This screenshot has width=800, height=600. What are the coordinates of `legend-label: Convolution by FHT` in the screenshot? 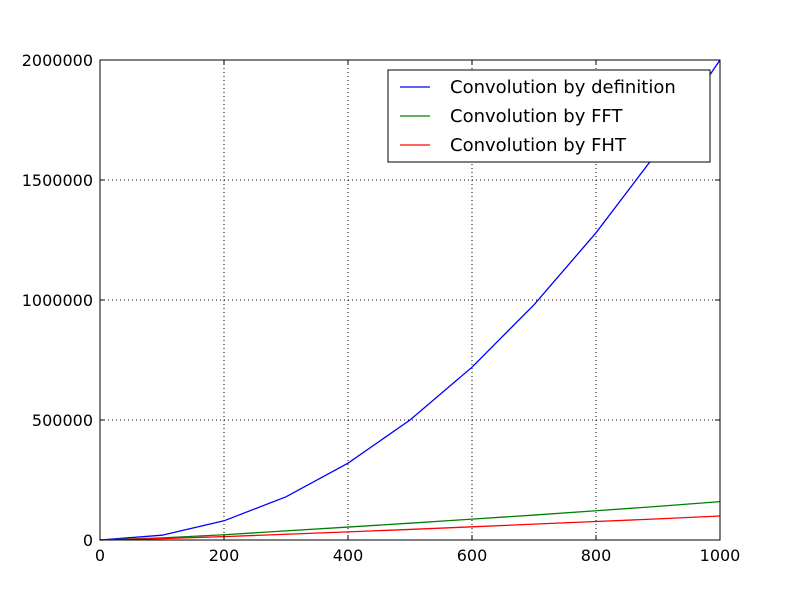 It's located at (538, 145).